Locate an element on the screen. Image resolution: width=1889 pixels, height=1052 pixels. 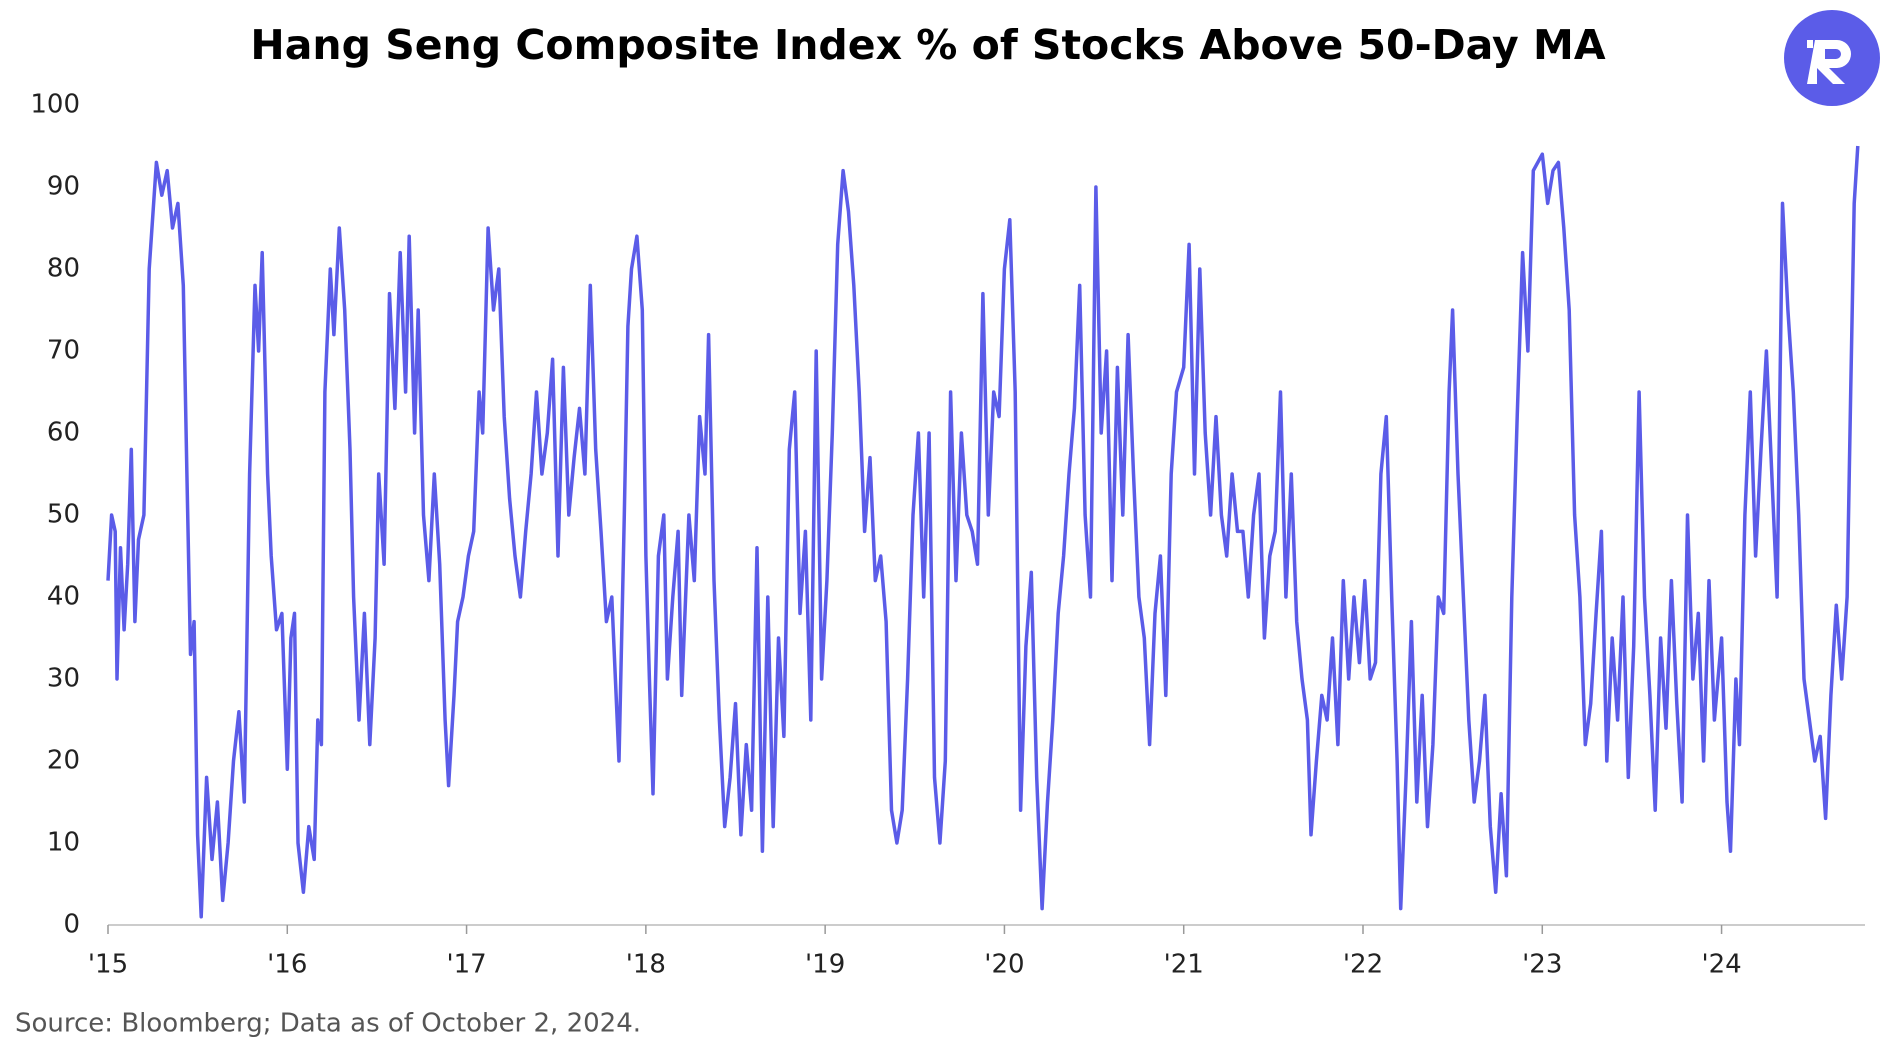
y-tick-label: 100 is located at coordinates (55, 105).